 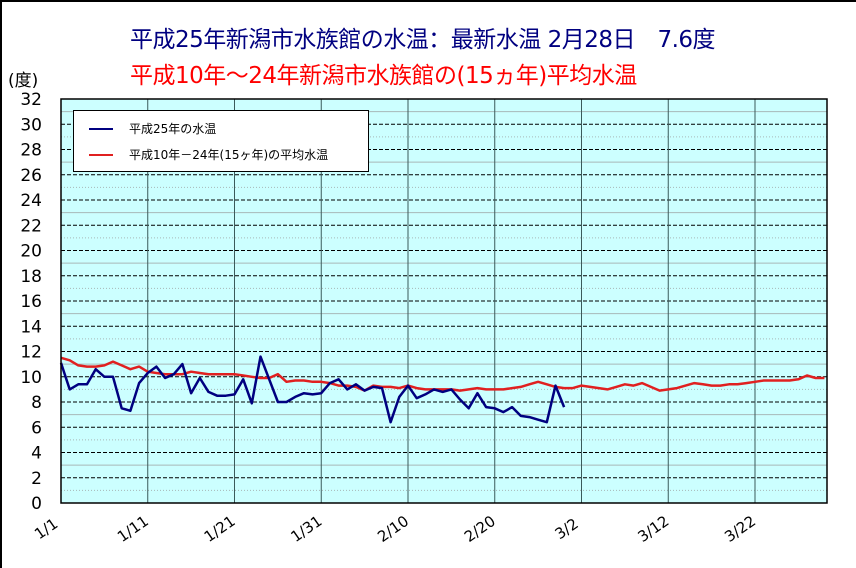 I want to click on x-tick-label: 3/2, so click(x=567, y=529).